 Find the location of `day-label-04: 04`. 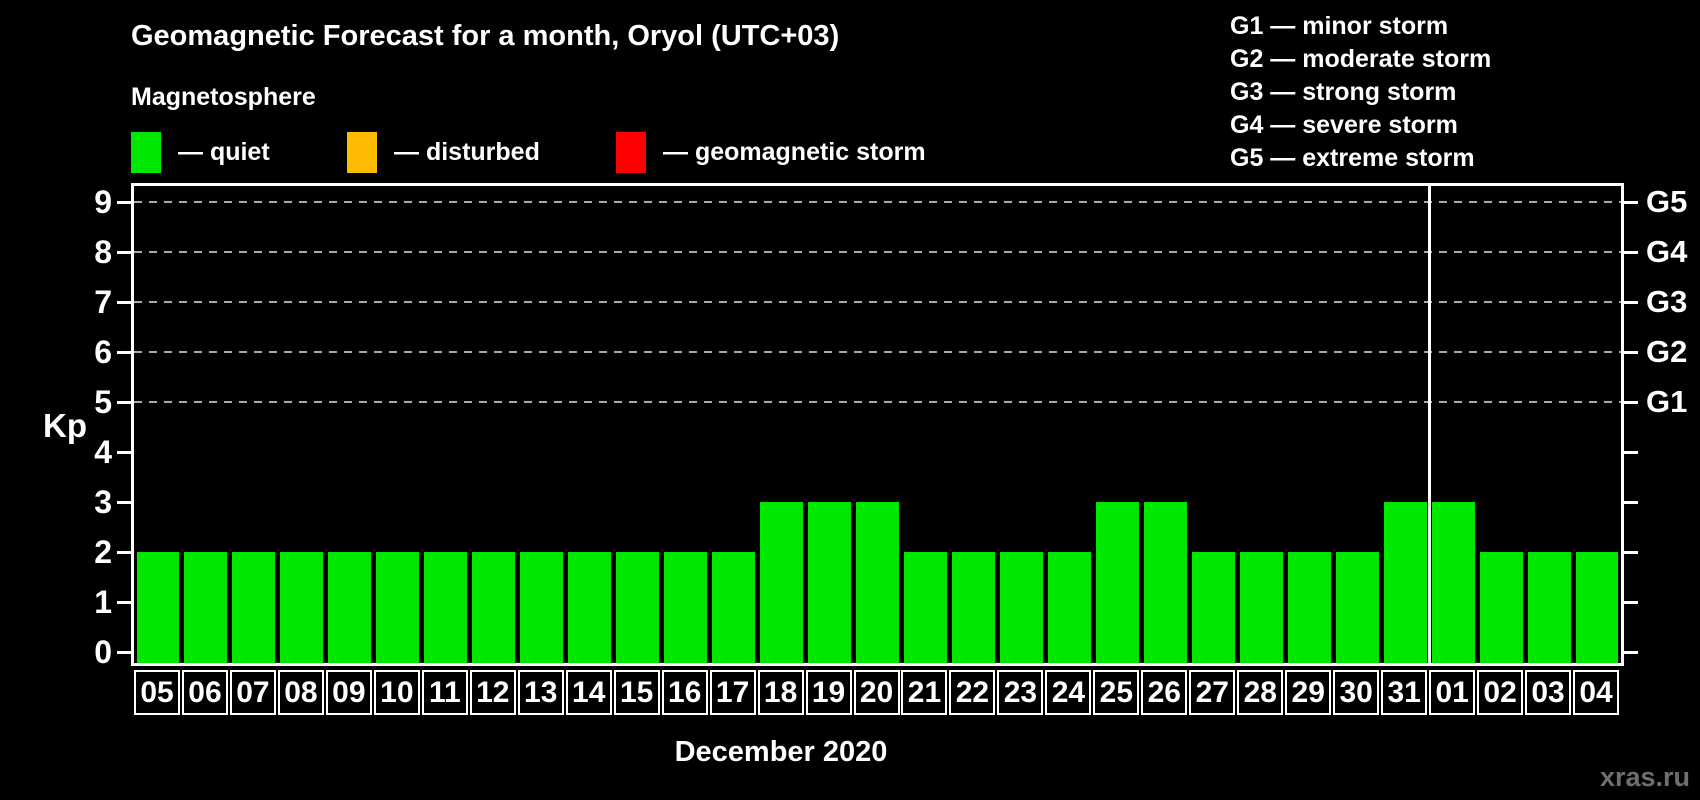

day-label-04: 04 is located at coordinates (1596, 692).